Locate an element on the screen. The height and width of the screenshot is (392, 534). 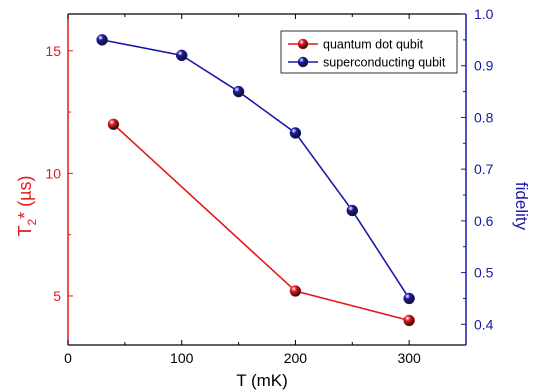
x-axis-label: T (mK) is located at coordinates (262, 380).